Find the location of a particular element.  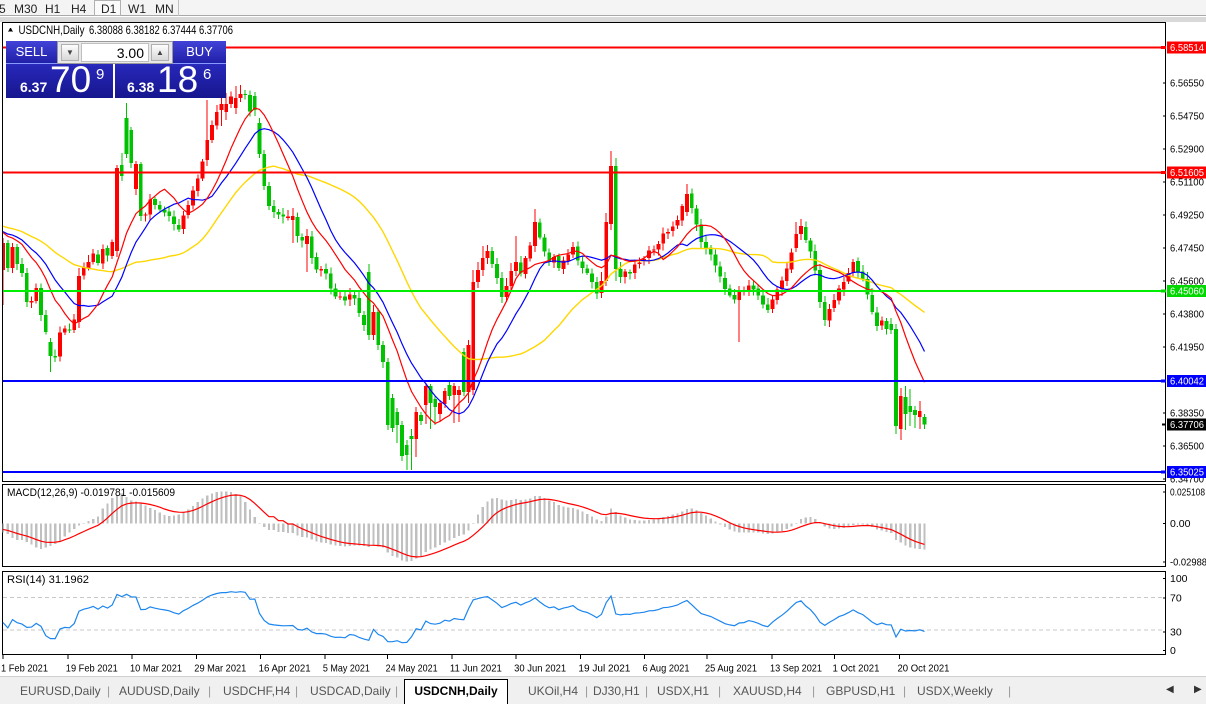

svg-text: 13 Sep 2021 is located at coordinates (796, 669).